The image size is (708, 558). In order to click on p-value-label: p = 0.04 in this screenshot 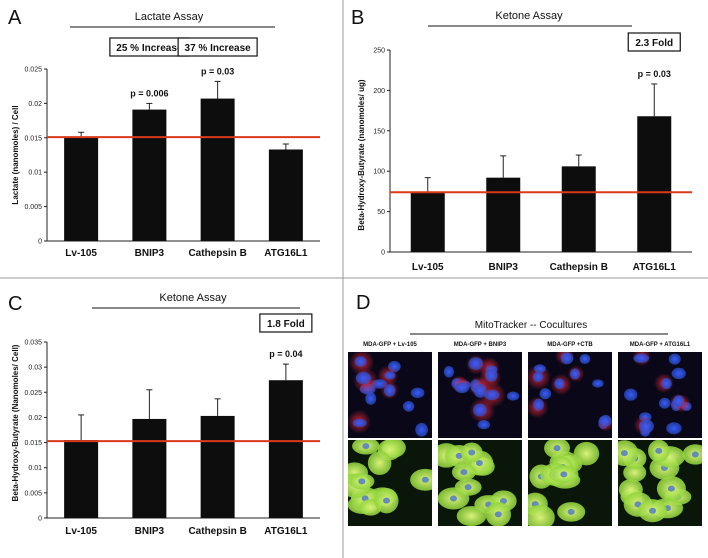, I will do `click(285, 354)`.